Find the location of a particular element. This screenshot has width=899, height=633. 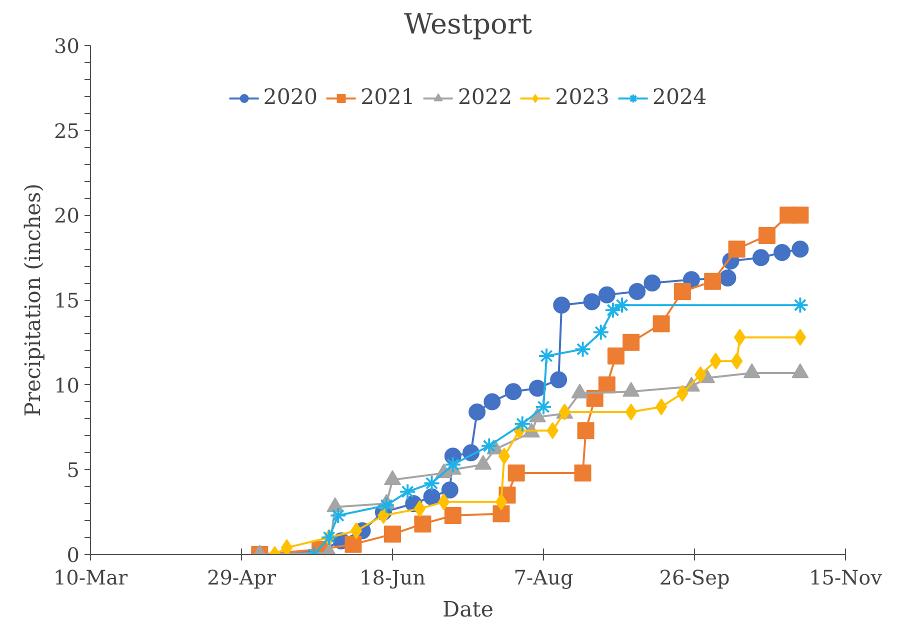

x-tick-label: 18-Jun is located at coordinates (393, 578).